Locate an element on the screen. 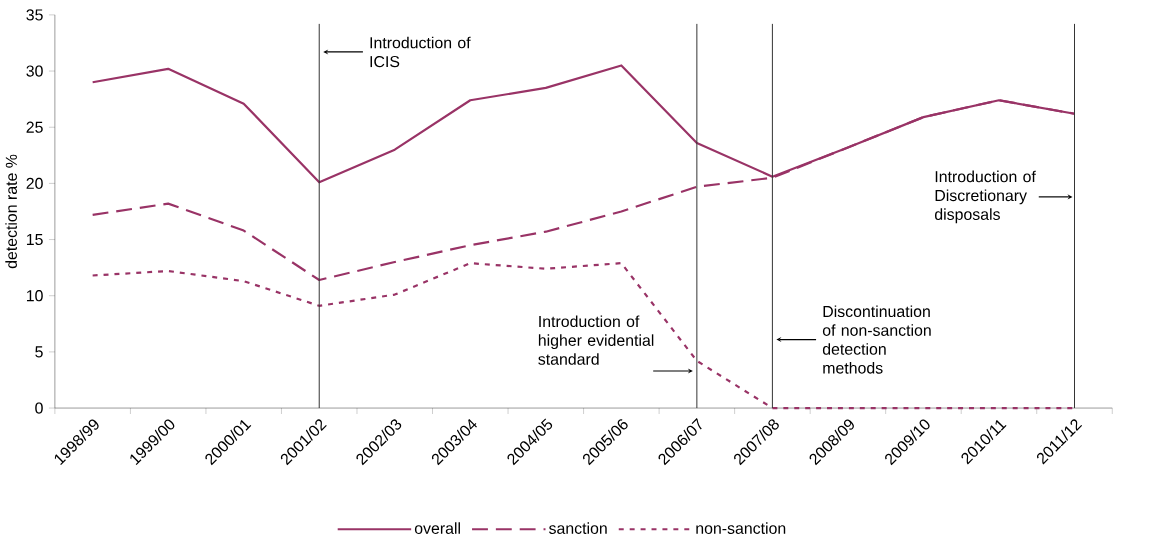 The height and width of the screenshot is (550, 1153). y-tick-label: 20 is located at coordinates (34, 183).